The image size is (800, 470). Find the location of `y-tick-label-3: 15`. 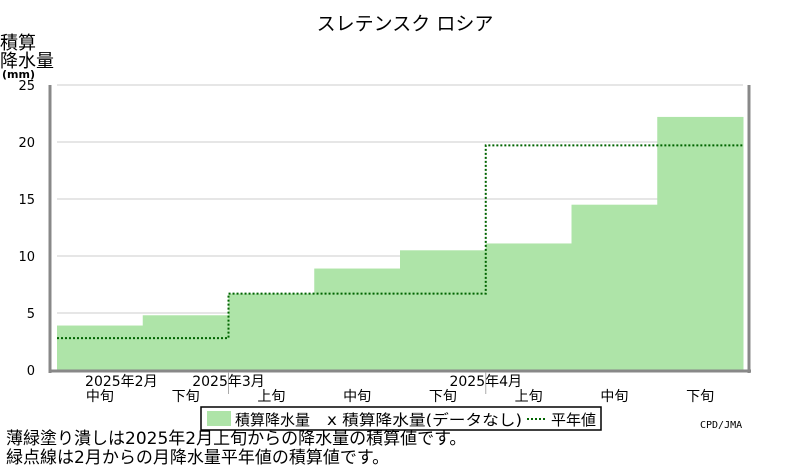

y-tick-label-3: 15 is located at coordinates (26, 200).